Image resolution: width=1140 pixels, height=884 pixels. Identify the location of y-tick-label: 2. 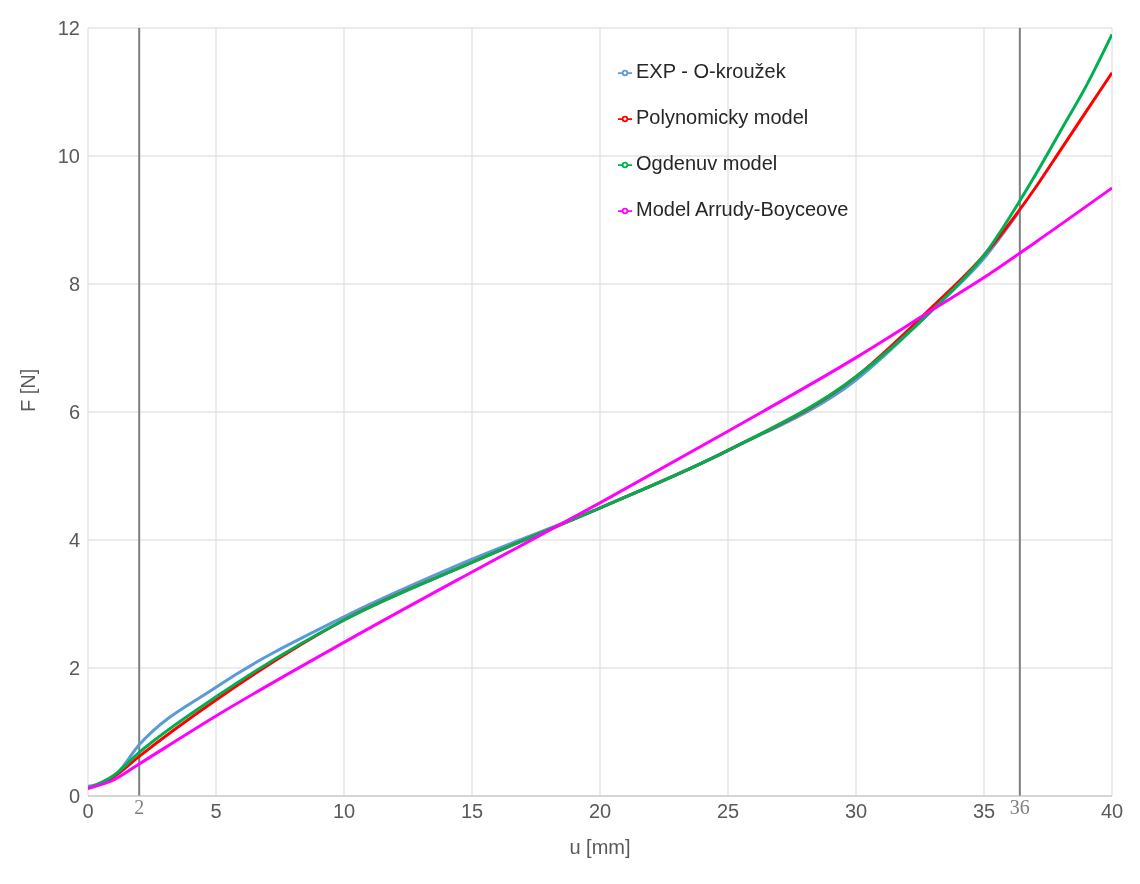
(74, 668).